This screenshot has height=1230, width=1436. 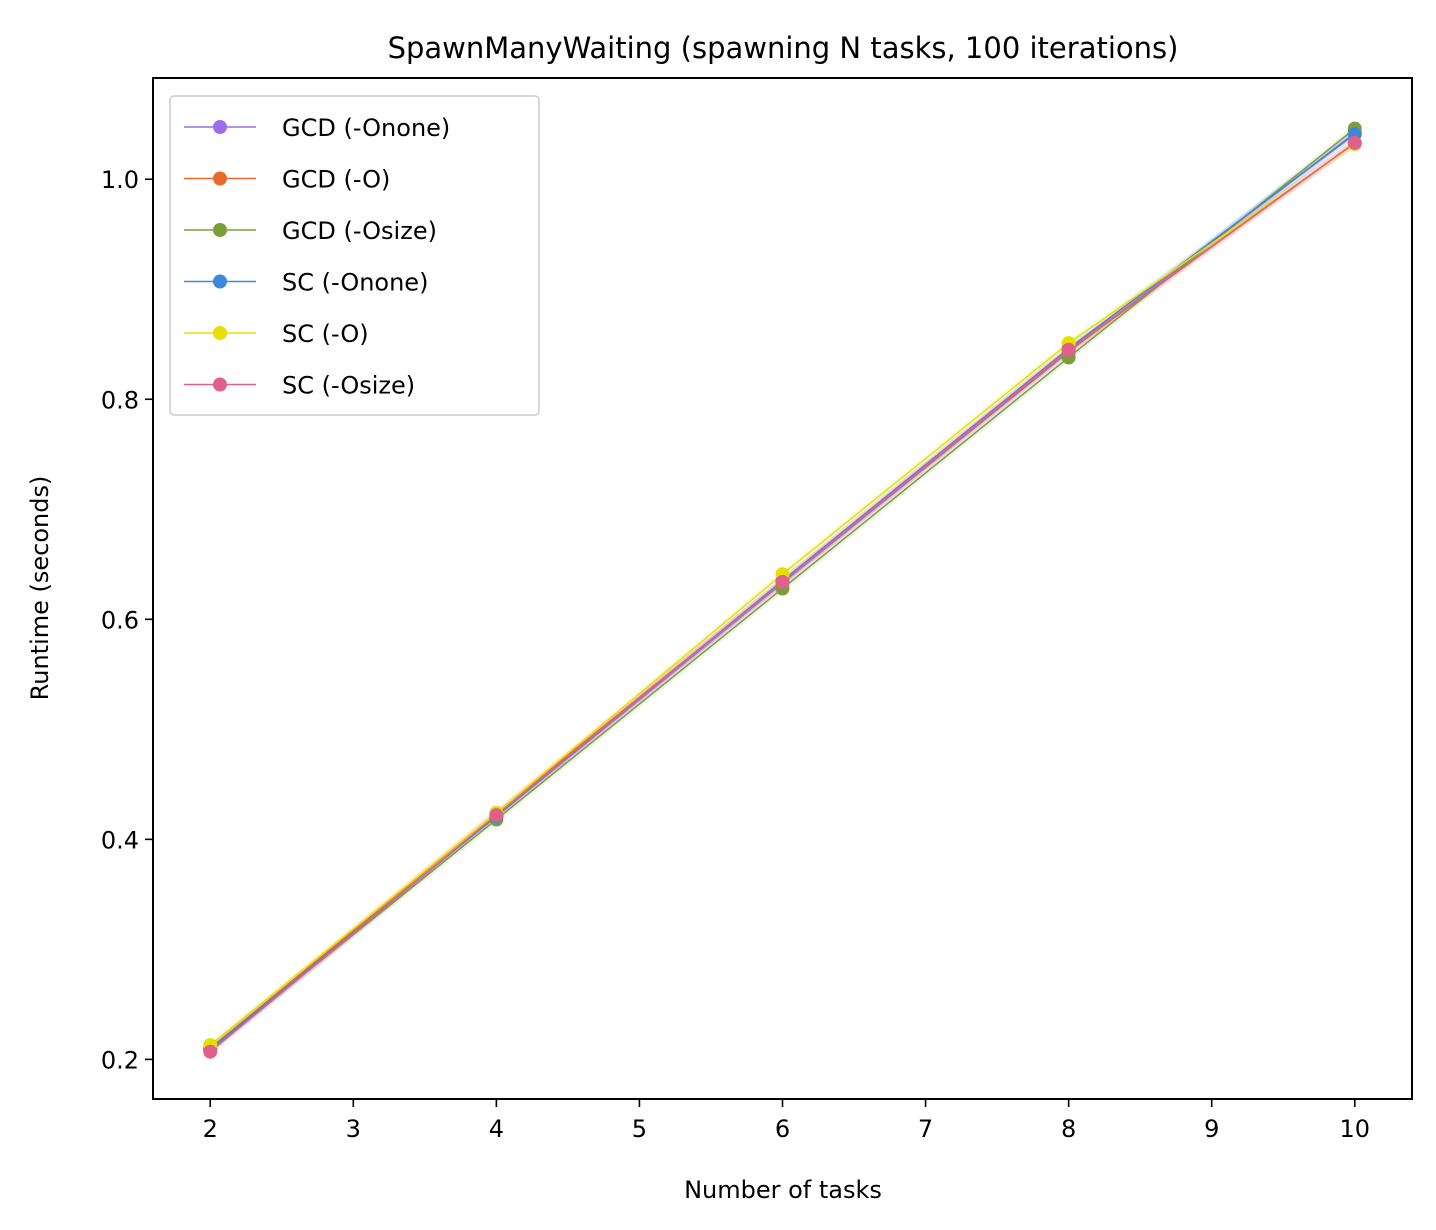 I want to click on x-axis-ticks: 2 3 4 5 6 7 8 9 10, so click(x=786, y=1121).